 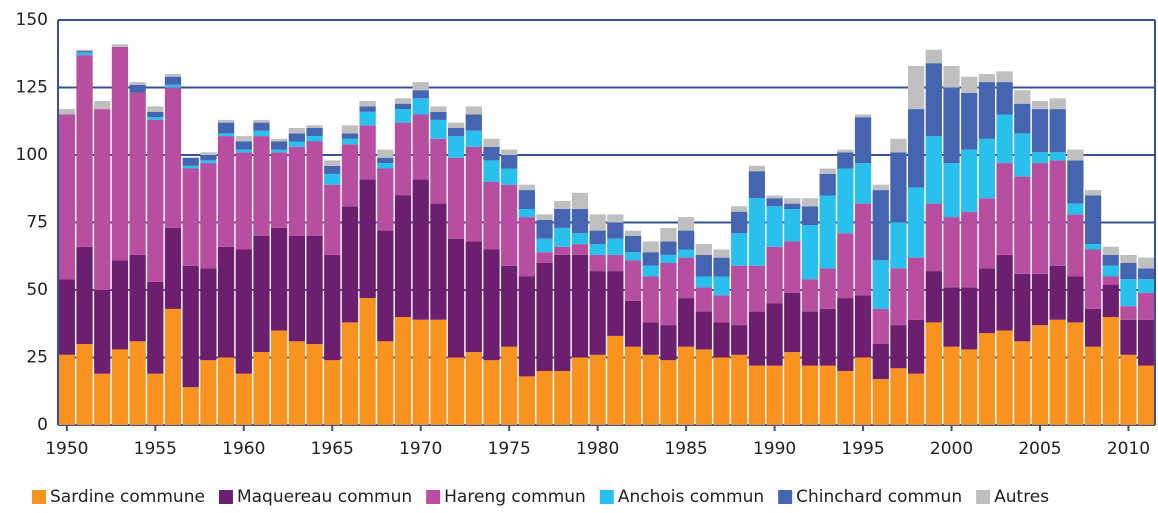 I want to click on x-tick-label: 1975, so click(x=509, y=449).